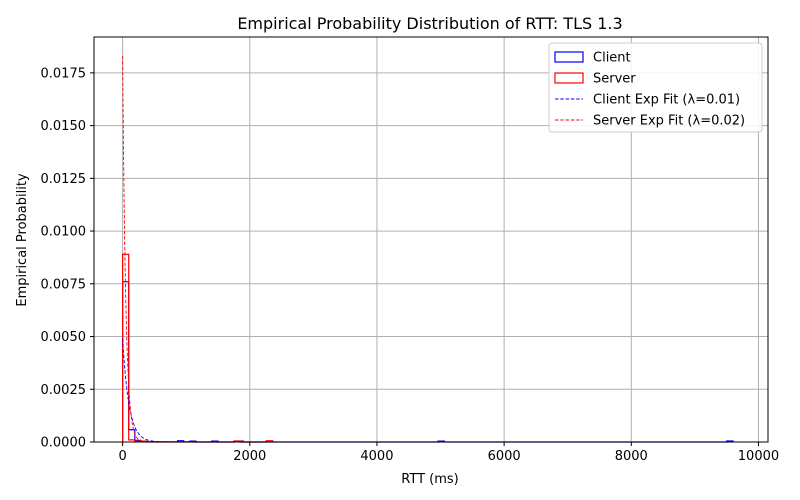 Image resolution: width=800 pixels, height=500 pixels. I want to click on x-tick-label: 2000, so click(249, 456).